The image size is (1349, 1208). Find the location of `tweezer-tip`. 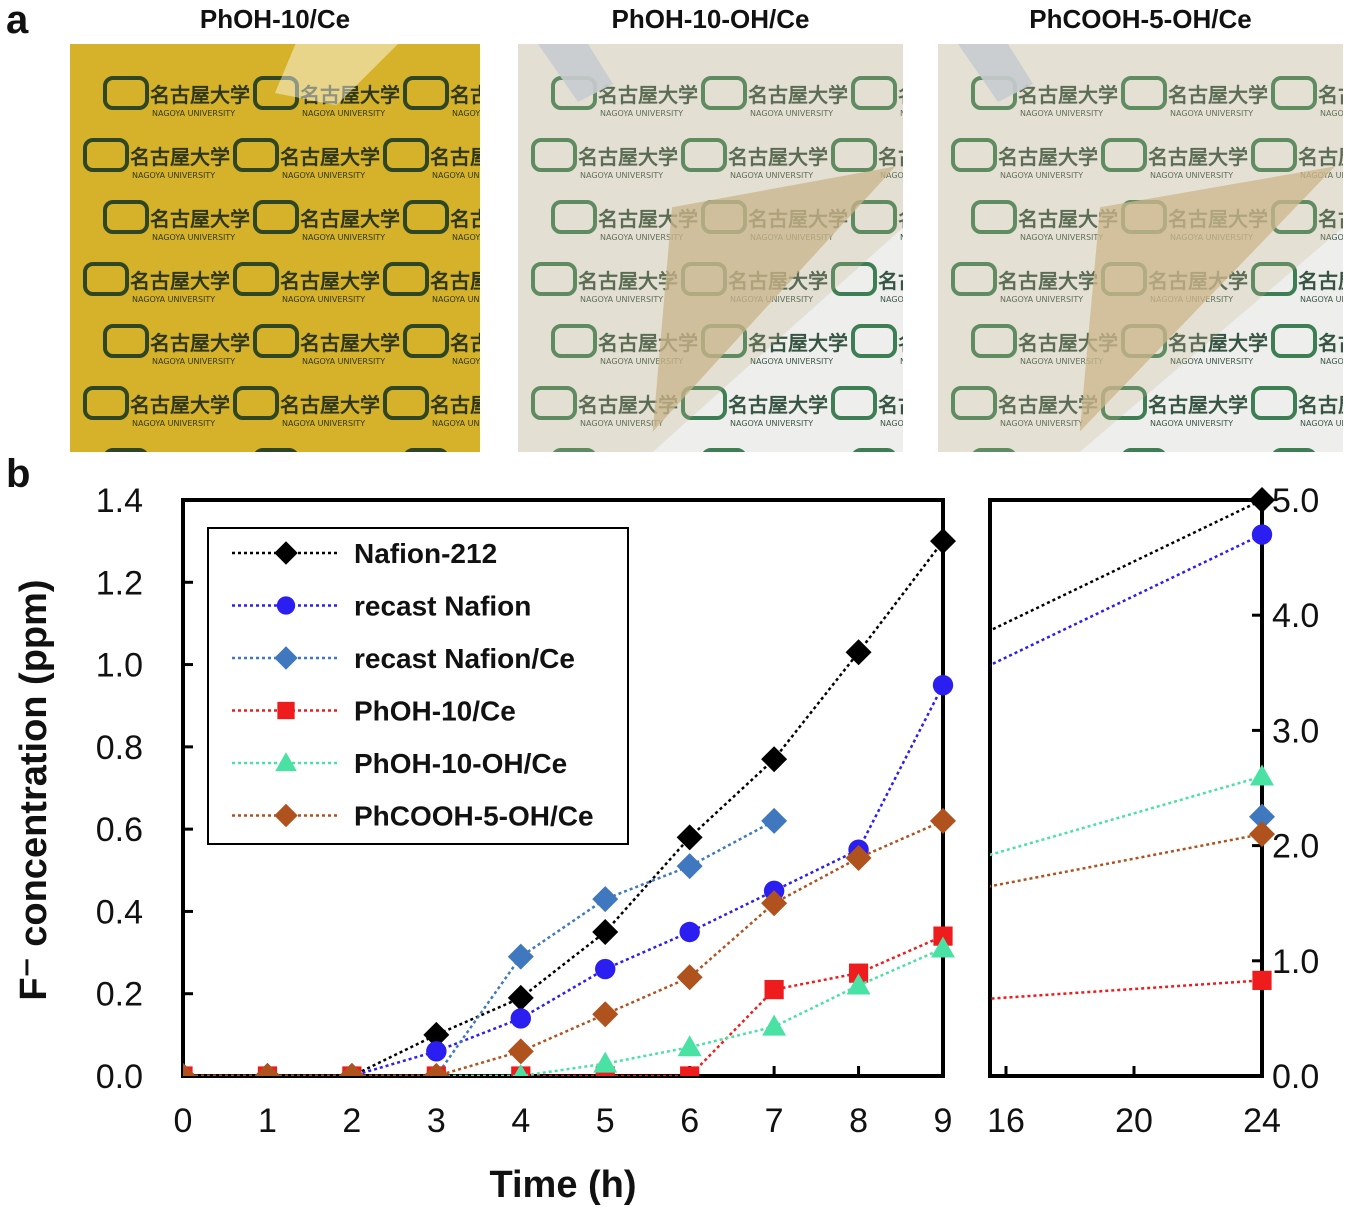

tweezer-tip is located at coordinates (995, 73).